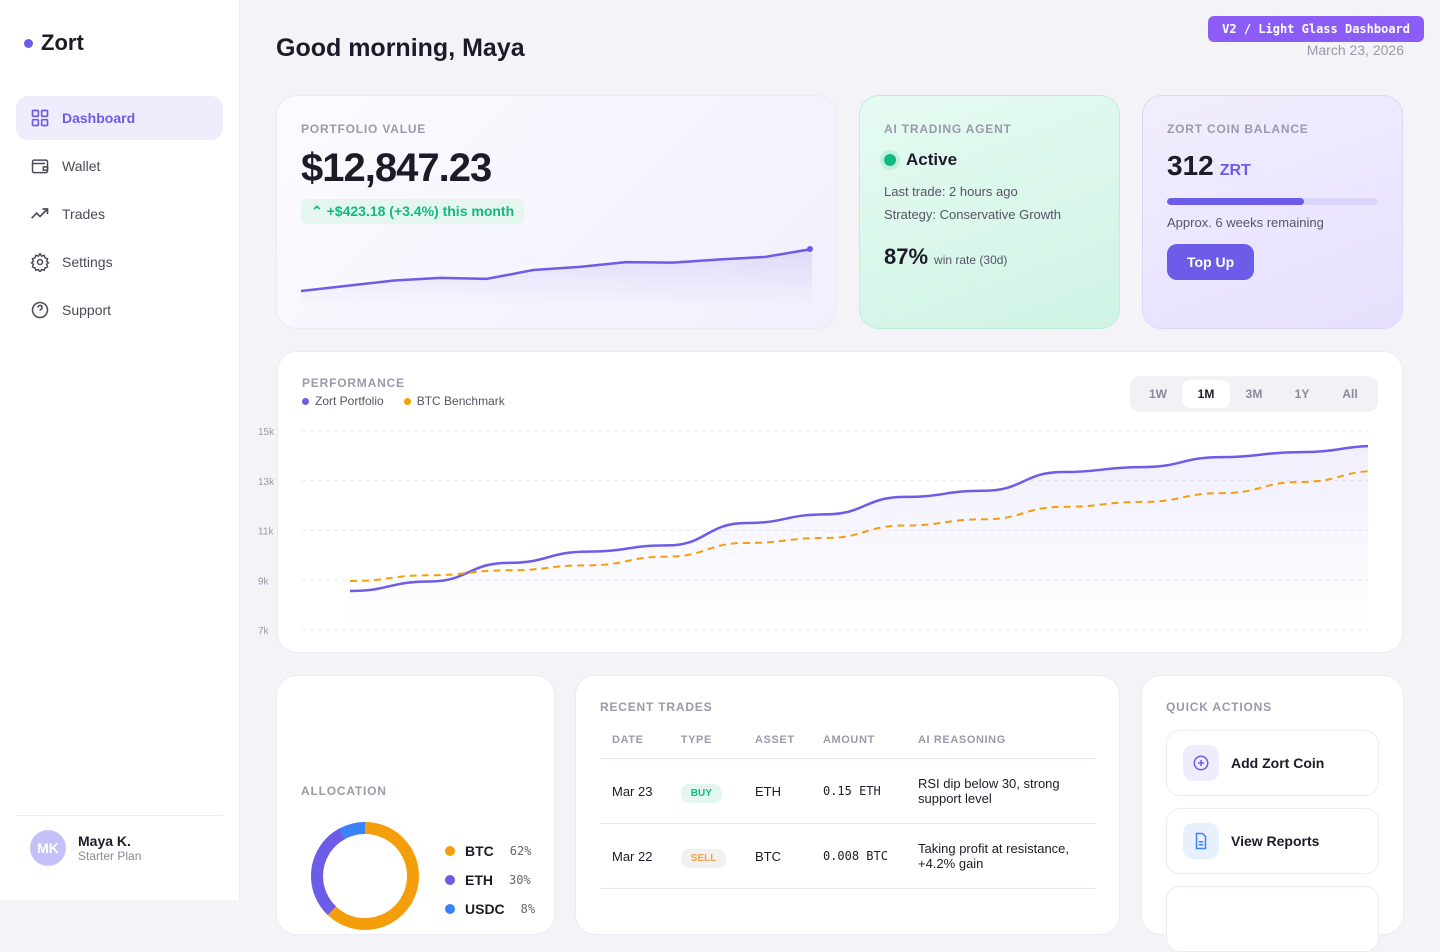  What do you see at coordinates (520, 850) in the screenshot?
I see `asset-pct: 62%` at bounding box center [520, 850].